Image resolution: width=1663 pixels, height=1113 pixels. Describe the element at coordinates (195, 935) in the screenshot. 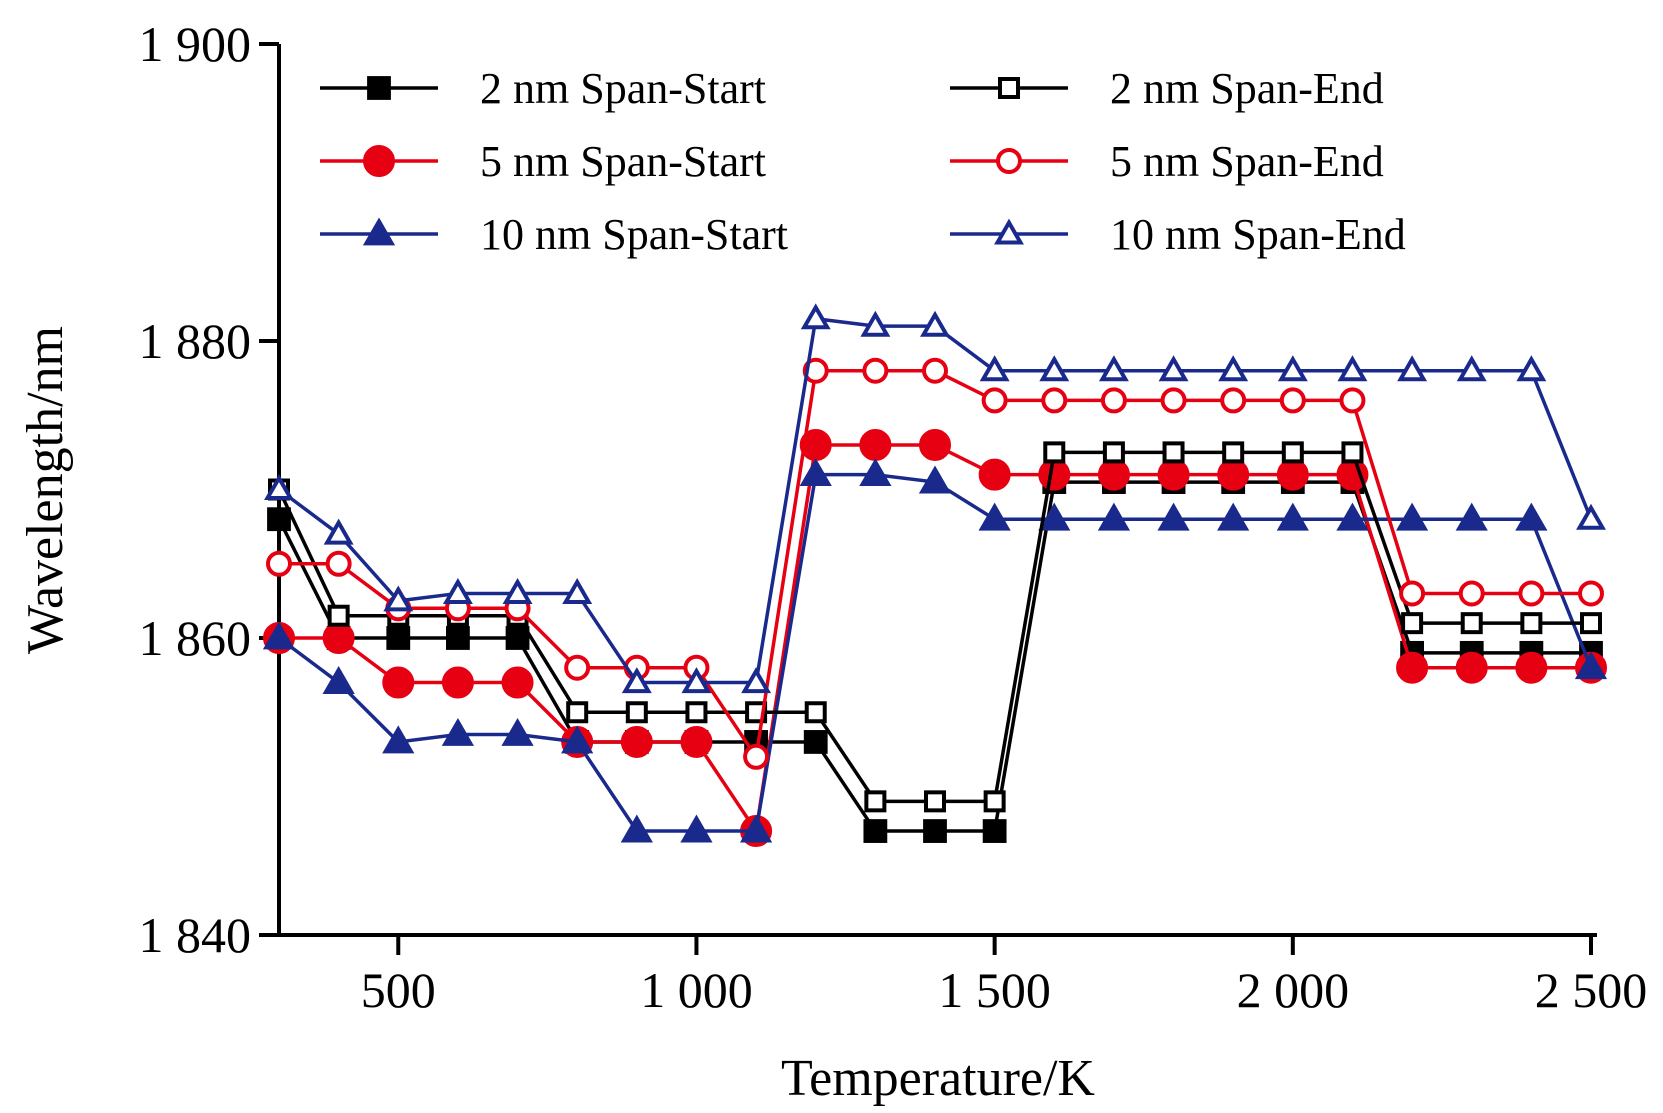

I see `y-tick-label: 1 840` at that location.